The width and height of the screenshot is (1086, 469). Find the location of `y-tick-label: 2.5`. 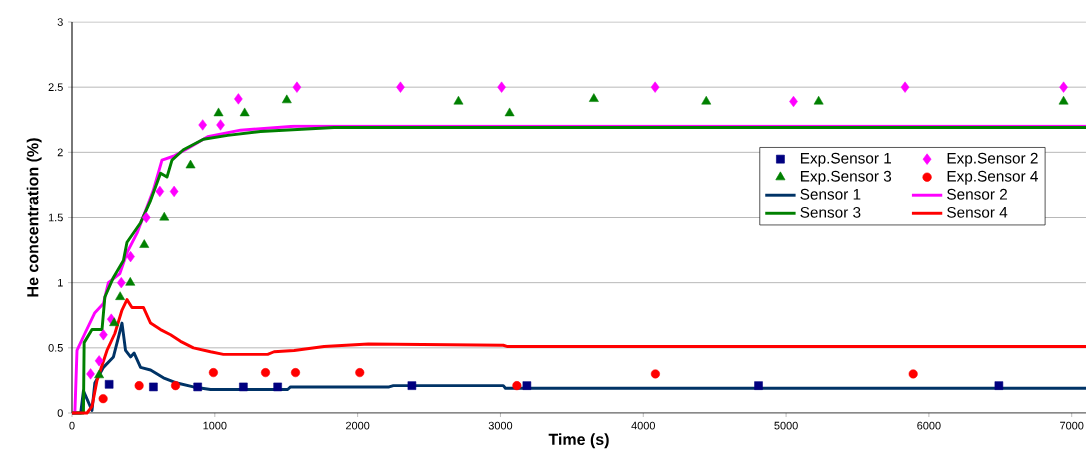

y-tick-label: 2.5 is located at coordinates (55, 87).